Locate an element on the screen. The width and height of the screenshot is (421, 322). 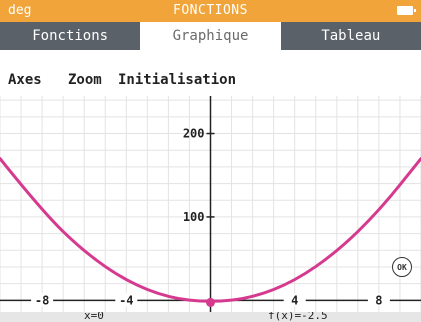
x-tick-label: -8 is located at coordinates (42, 300).